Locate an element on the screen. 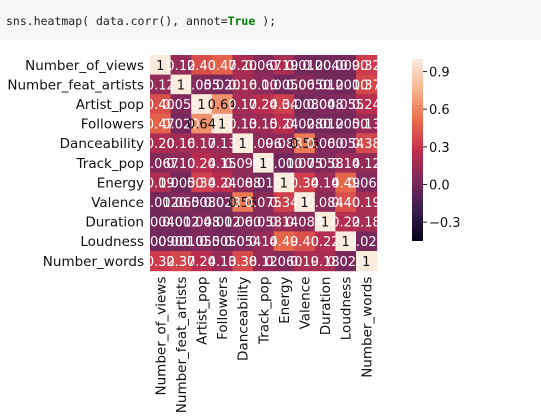 This screenshot has height=416, width=541. code-line: sns.heatmap( data.corr(), annot=True ); is located at coordinates (141, 21).